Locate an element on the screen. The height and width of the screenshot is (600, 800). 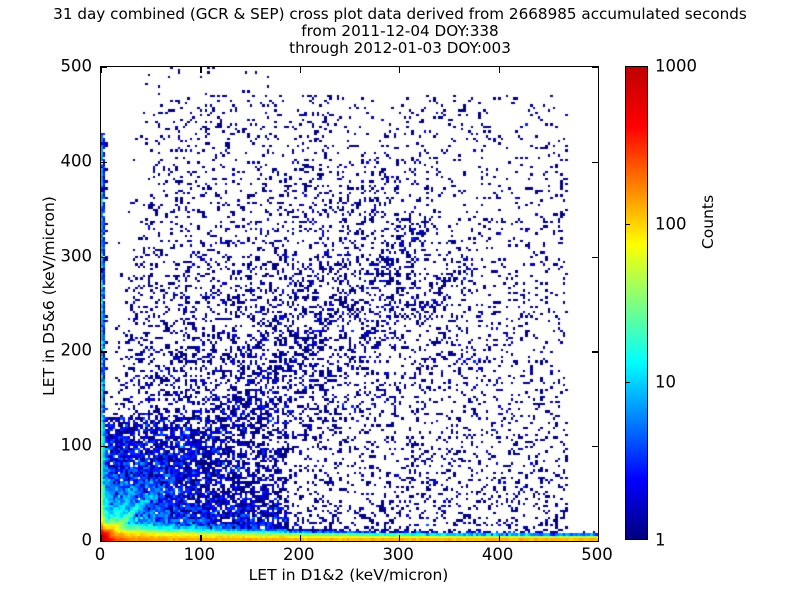
title-line-2: from 2011-12-04 DOY:338 is located at coordinates (400, 31).